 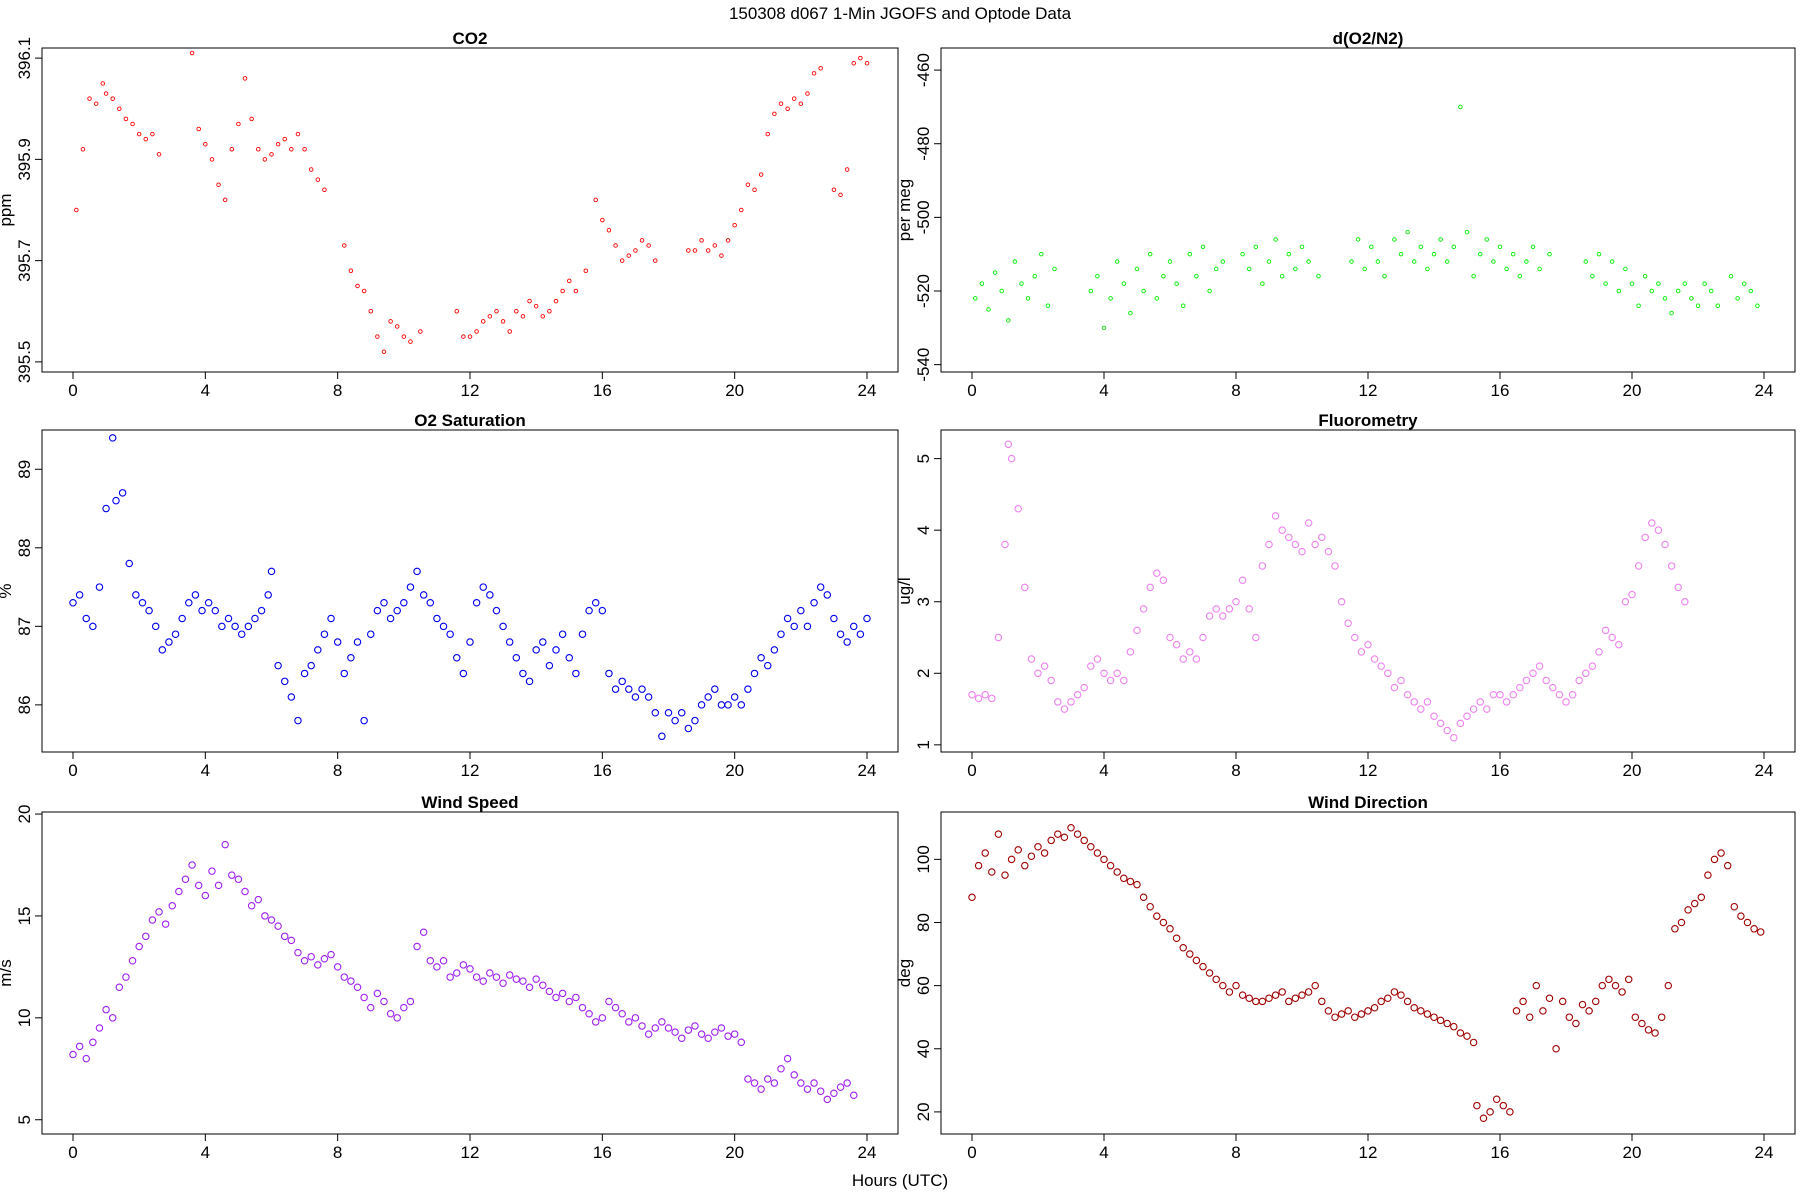 What do you see at coordinates (923, 458) in the screenshot?
I see `y-tick-label: 5` at bounding box center [923, 458].